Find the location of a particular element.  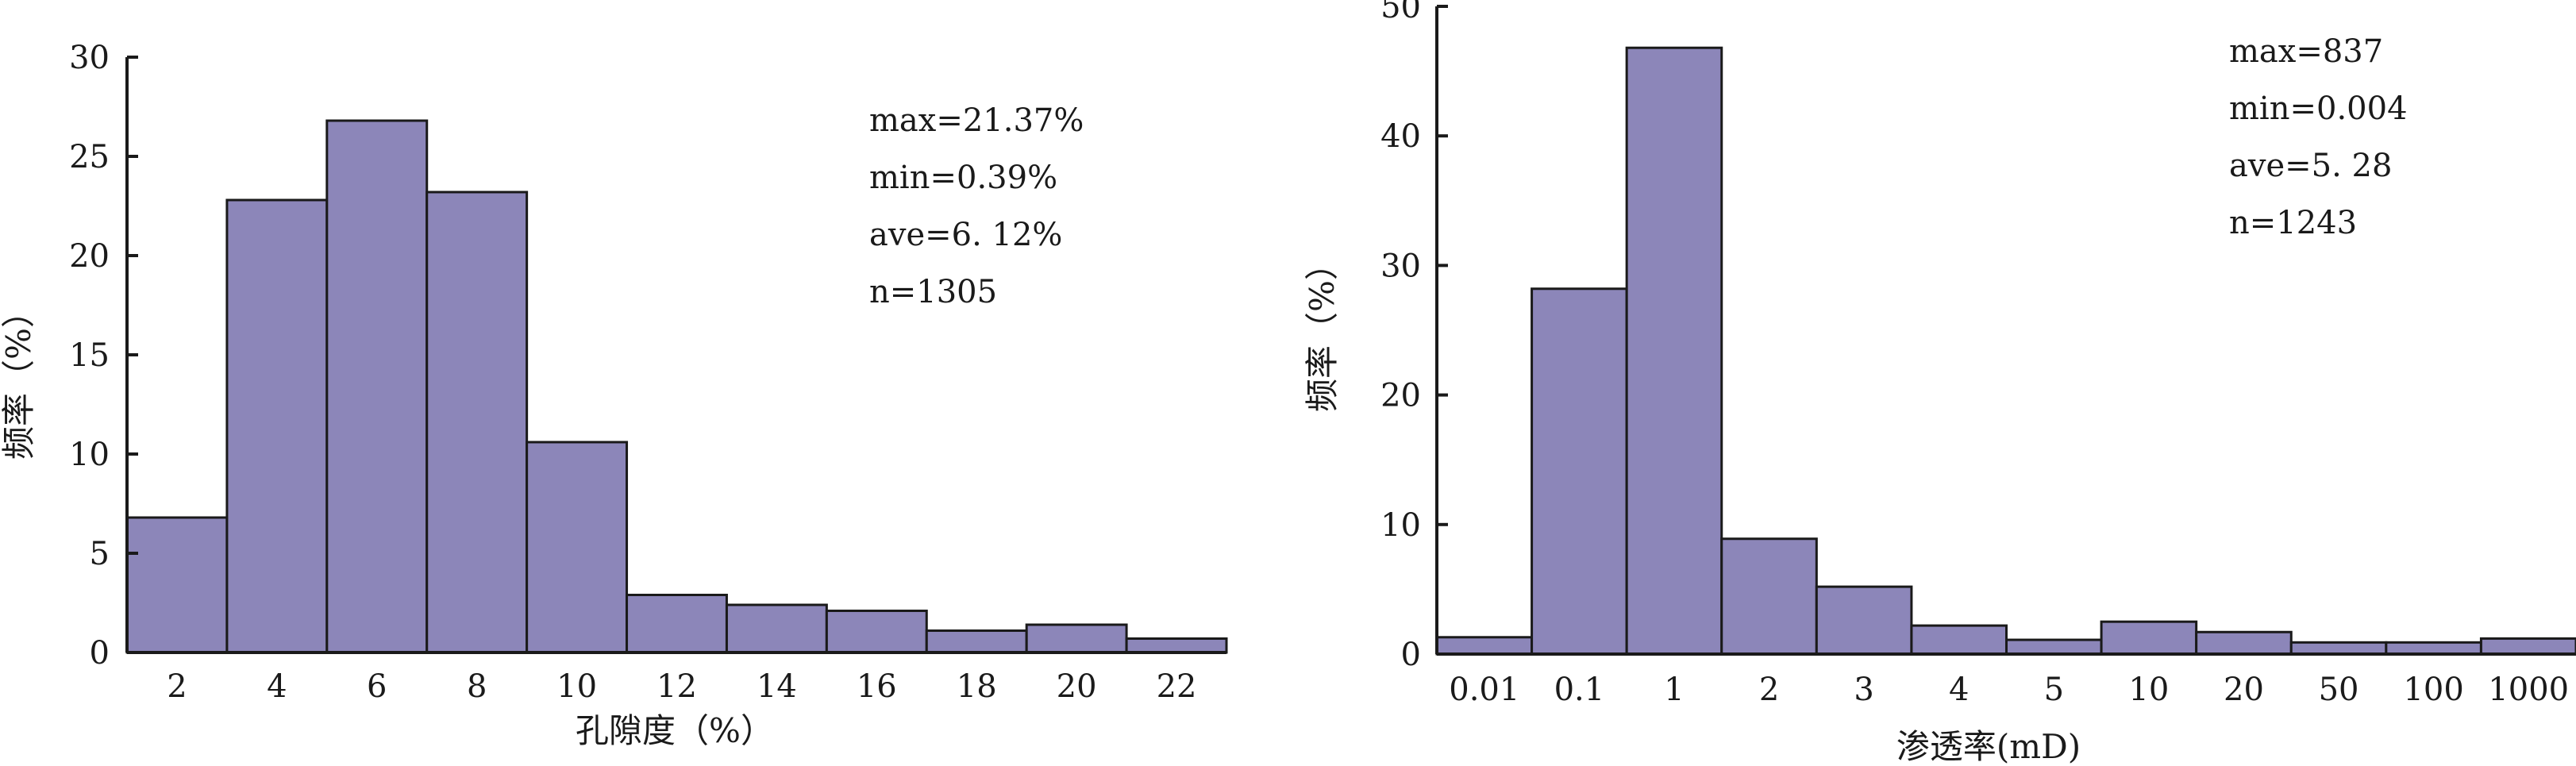

x-tick-label: 1 is located at coordinates (1674, 690).